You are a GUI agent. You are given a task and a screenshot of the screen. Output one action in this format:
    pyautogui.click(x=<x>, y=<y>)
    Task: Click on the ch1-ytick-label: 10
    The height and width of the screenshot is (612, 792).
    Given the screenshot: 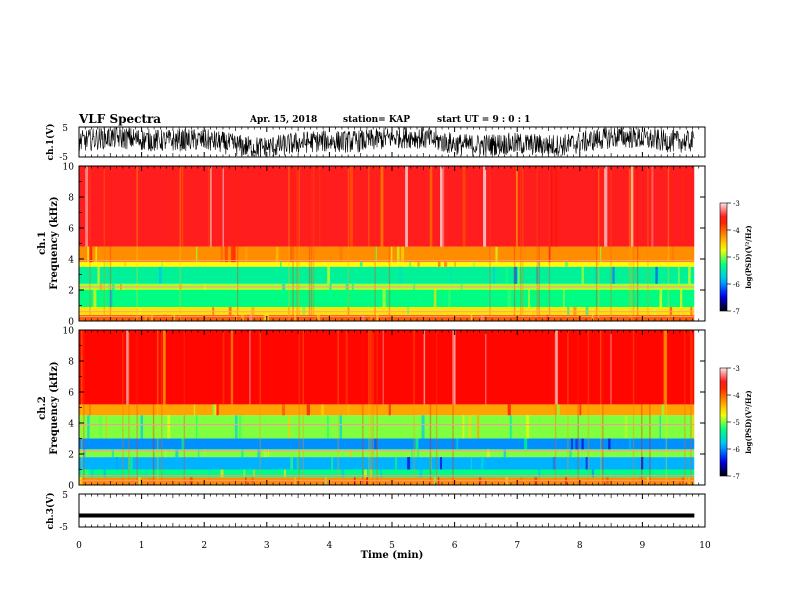 What is the action you would take?
    pyautogui.click(x=69, y=168)
    